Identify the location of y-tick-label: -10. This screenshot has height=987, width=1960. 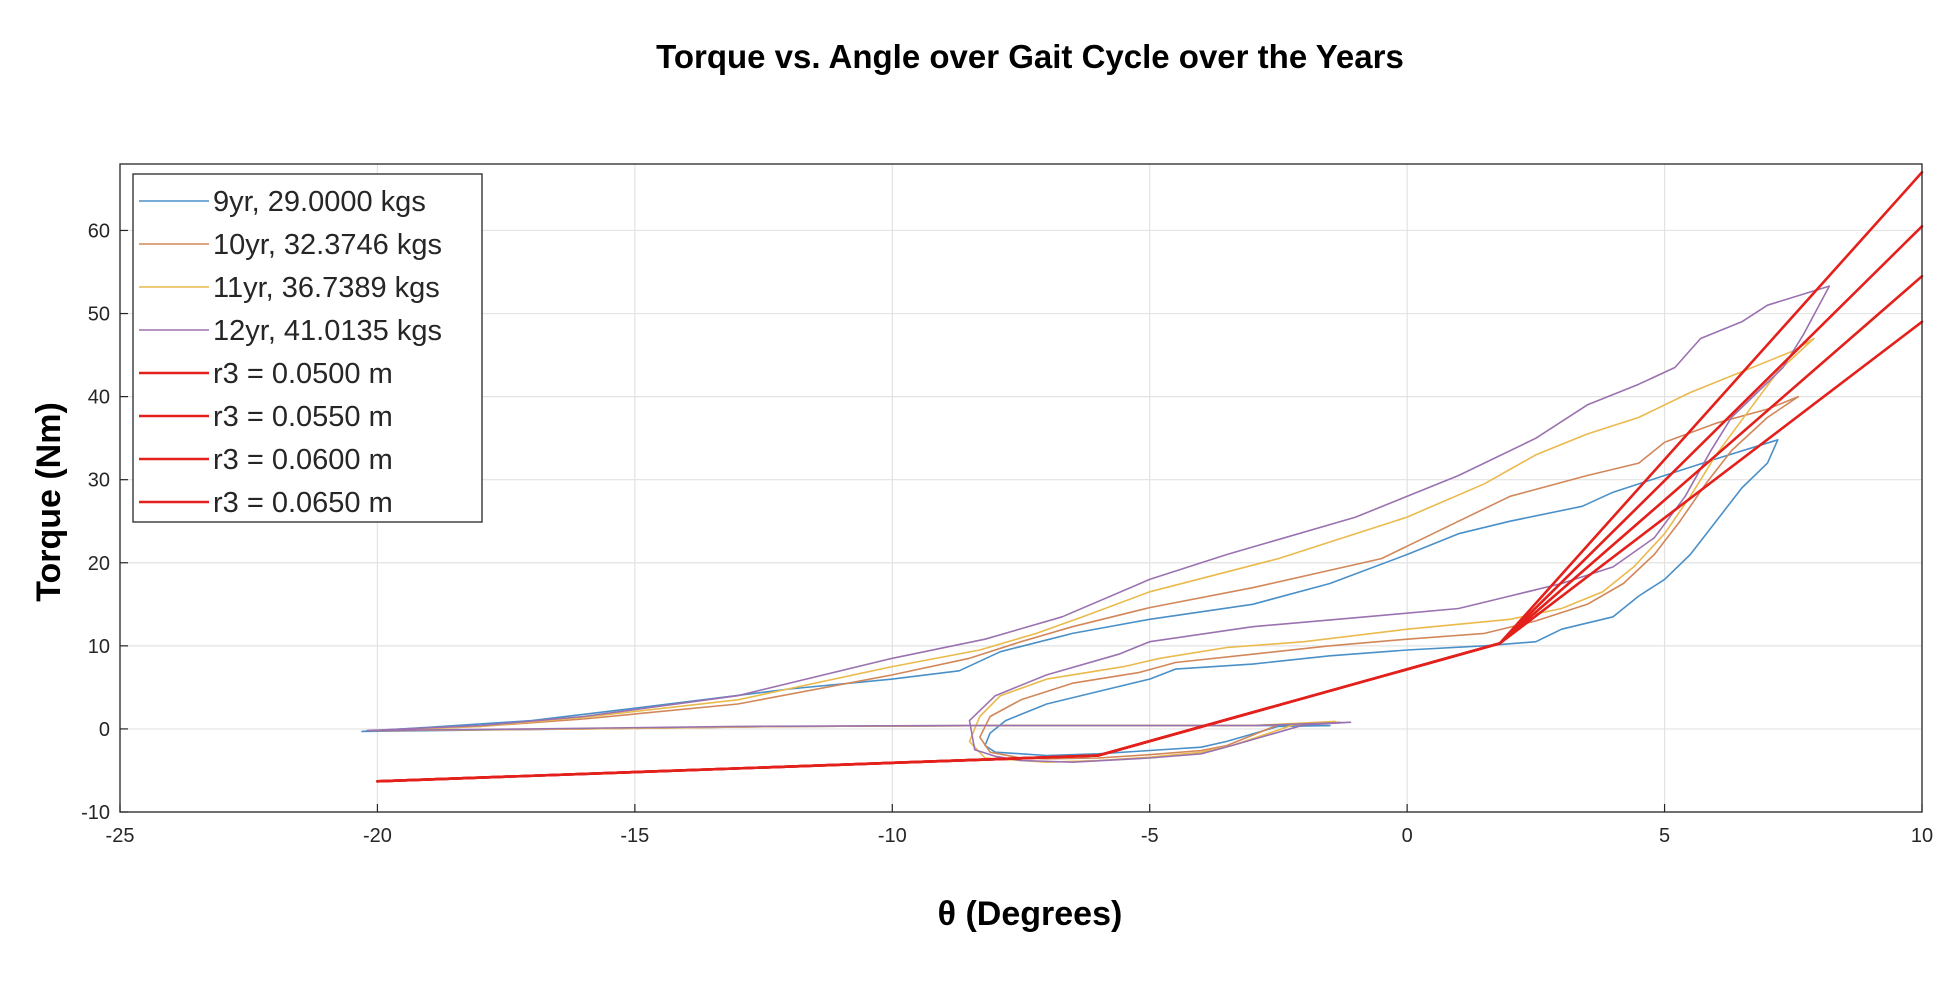
(95, 813).